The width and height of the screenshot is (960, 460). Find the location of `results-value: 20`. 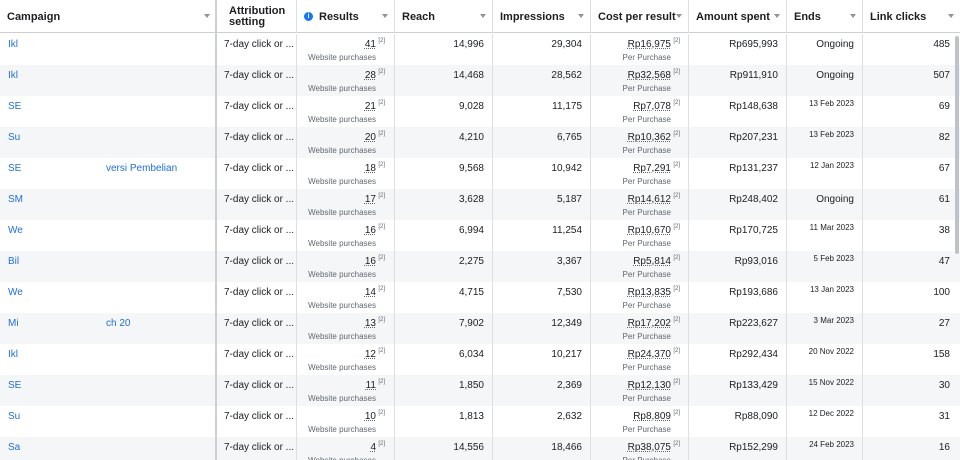

results-value: 20 is located at coordinates (370, 137).